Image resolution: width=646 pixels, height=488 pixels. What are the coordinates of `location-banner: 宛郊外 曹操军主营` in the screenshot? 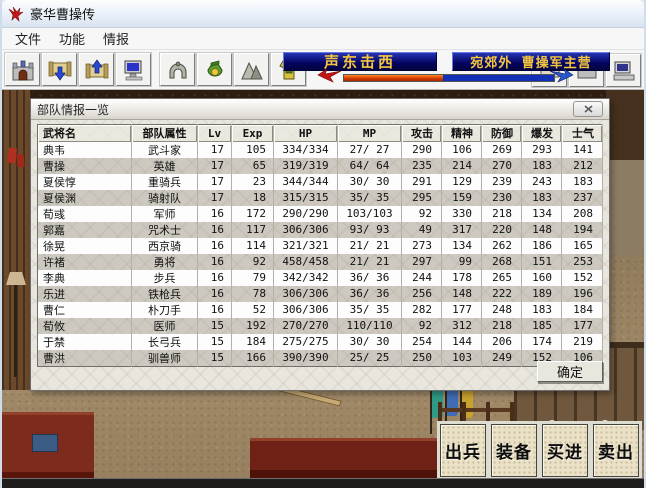 It's located at (531, 61).